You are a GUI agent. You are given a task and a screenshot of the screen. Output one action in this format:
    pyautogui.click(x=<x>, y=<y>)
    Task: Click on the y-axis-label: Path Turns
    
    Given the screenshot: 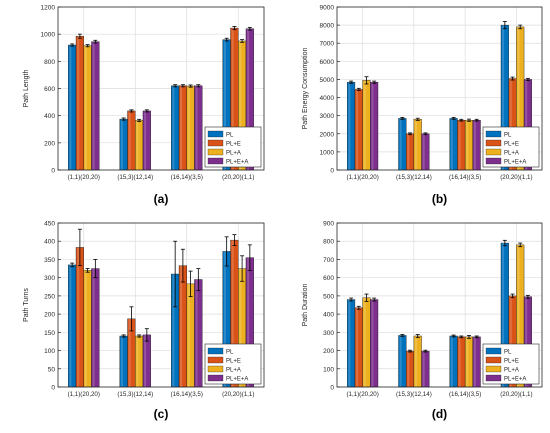 What is the action you would take?
    pyautogui.click(x=26, y=305)
    